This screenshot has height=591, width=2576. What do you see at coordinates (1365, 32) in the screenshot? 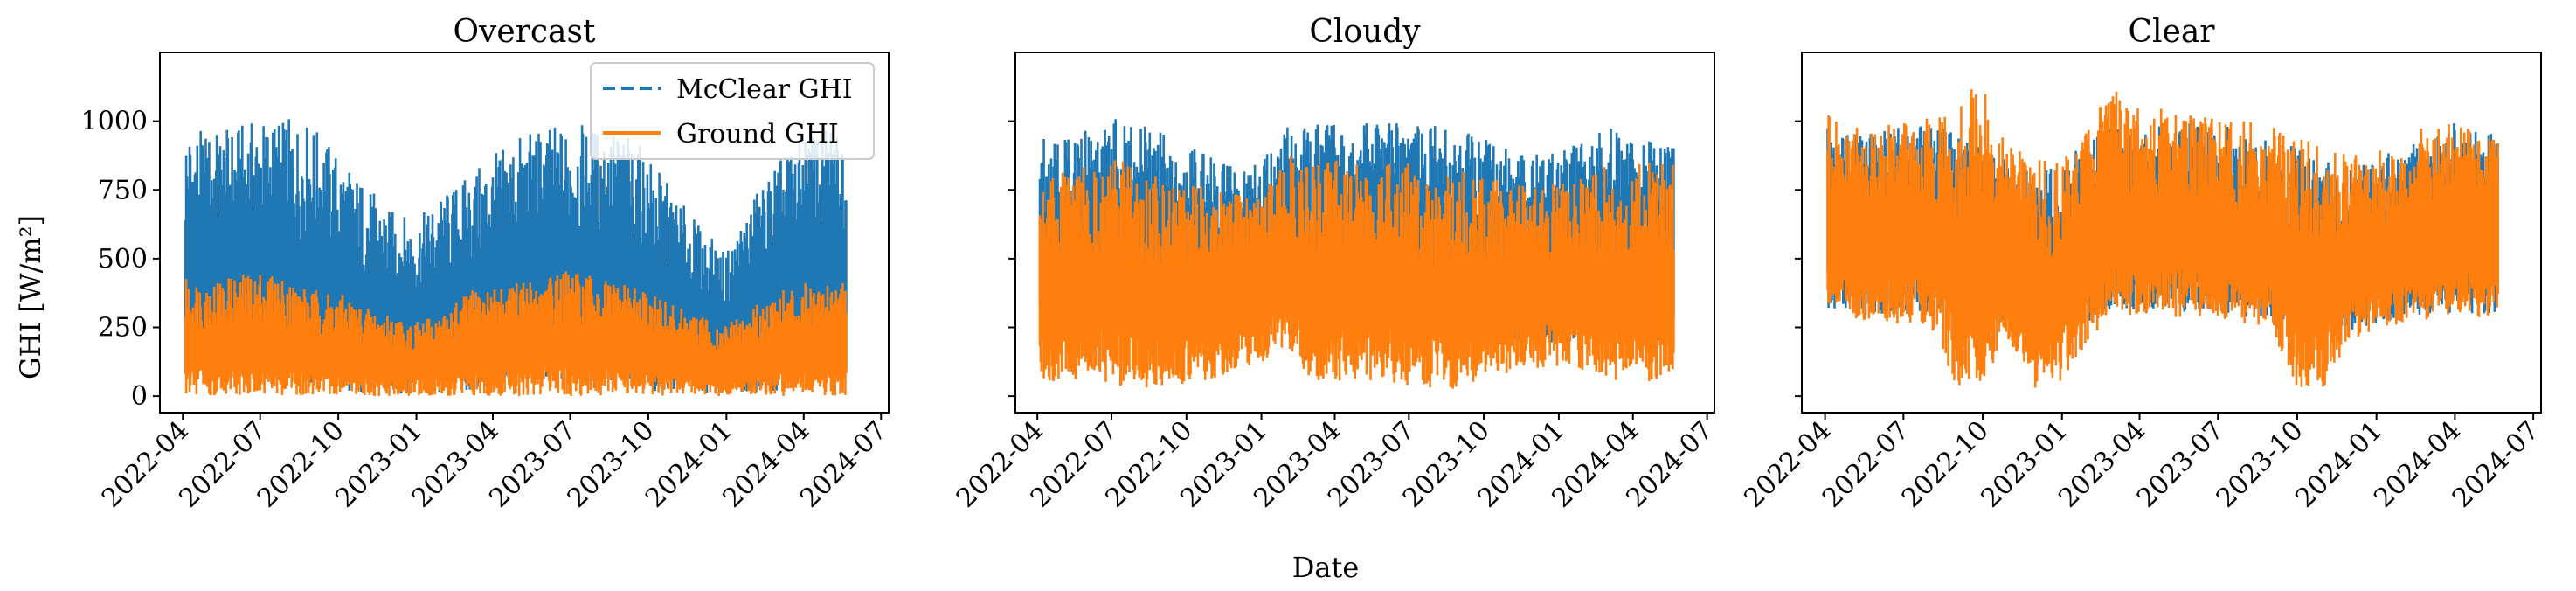
I see `panel-title: Cloudy` at bounding box center [1365, 32].